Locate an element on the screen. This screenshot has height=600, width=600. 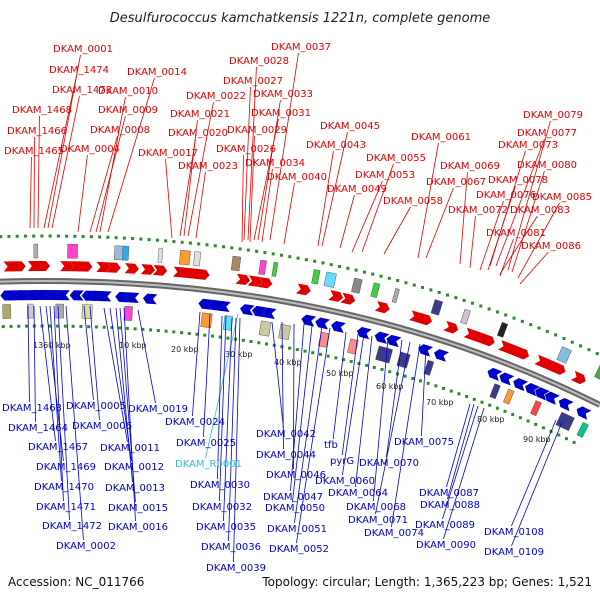
reverse-gene-label: DKAM_0042 is located at coordinates (286, 434).